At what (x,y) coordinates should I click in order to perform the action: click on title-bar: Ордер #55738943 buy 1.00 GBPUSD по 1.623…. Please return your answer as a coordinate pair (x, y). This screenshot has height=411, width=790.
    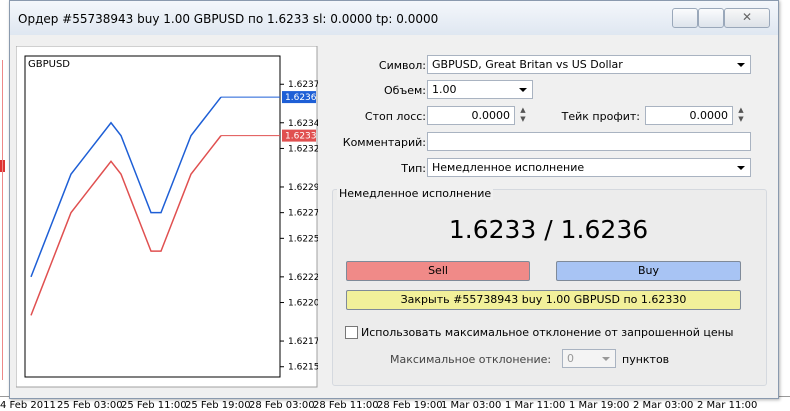
    Looking at the image, I should click on (394, 18).